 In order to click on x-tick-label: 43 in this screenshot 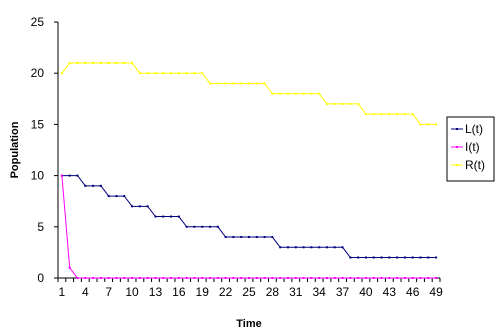, I will do `click(390, 292)`.